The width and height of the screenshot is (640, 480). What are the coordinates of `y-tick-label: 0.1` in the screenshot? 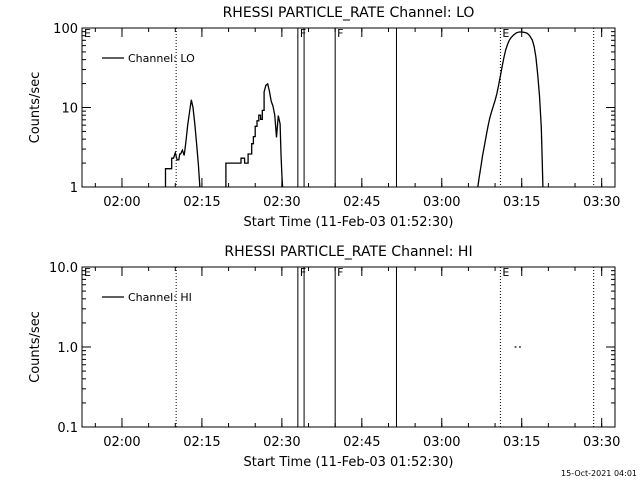 It's located at (67, 428).